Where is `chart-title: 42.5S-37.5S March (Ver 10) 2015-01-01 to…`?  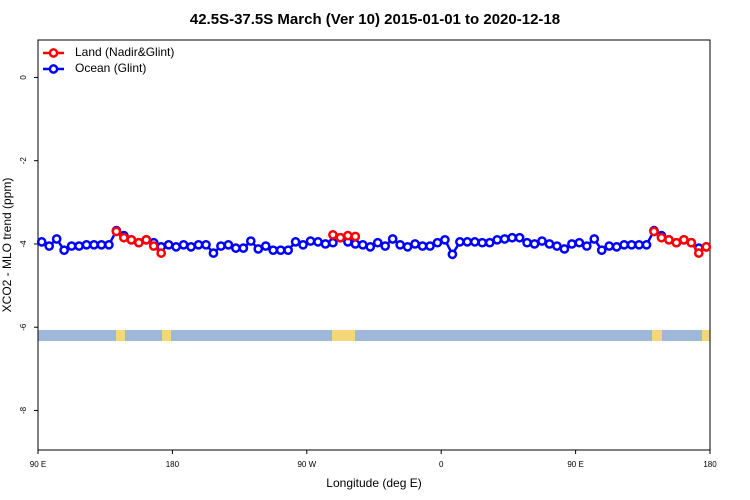
chart-title: 42.5S-37.5S March (Ver 10) 2015-01-01 to… is located at coordinates (375, 19).